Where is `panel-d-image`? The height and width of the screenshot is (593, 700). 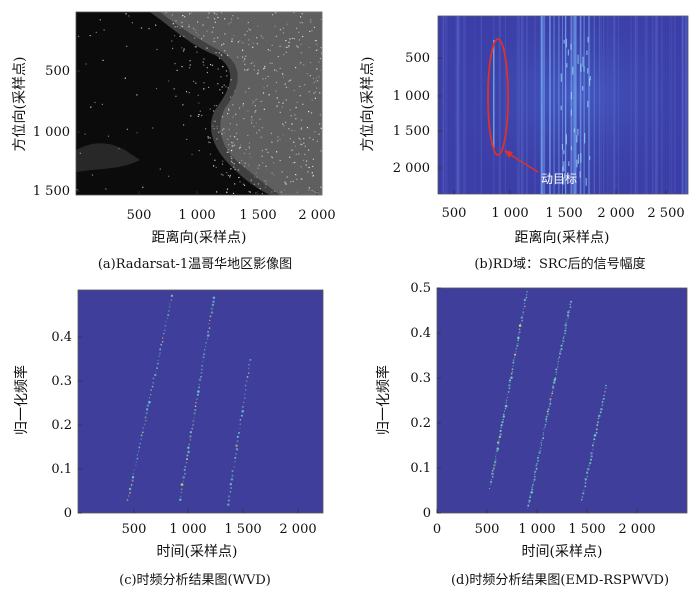 panel-d-image is located at coordinates (562, 400).